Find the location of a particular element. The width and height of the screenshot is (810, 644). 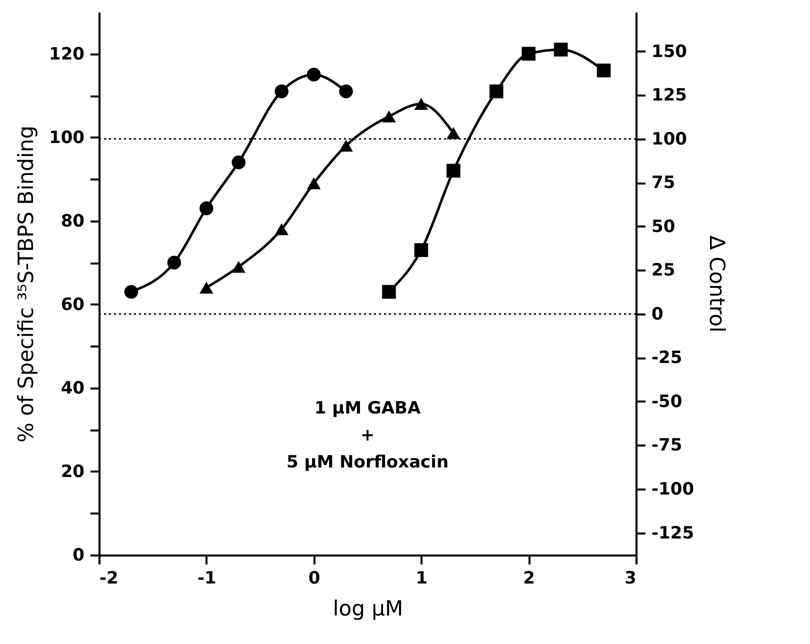

x-tick-label: -2 is located at coordinates (109, 578).